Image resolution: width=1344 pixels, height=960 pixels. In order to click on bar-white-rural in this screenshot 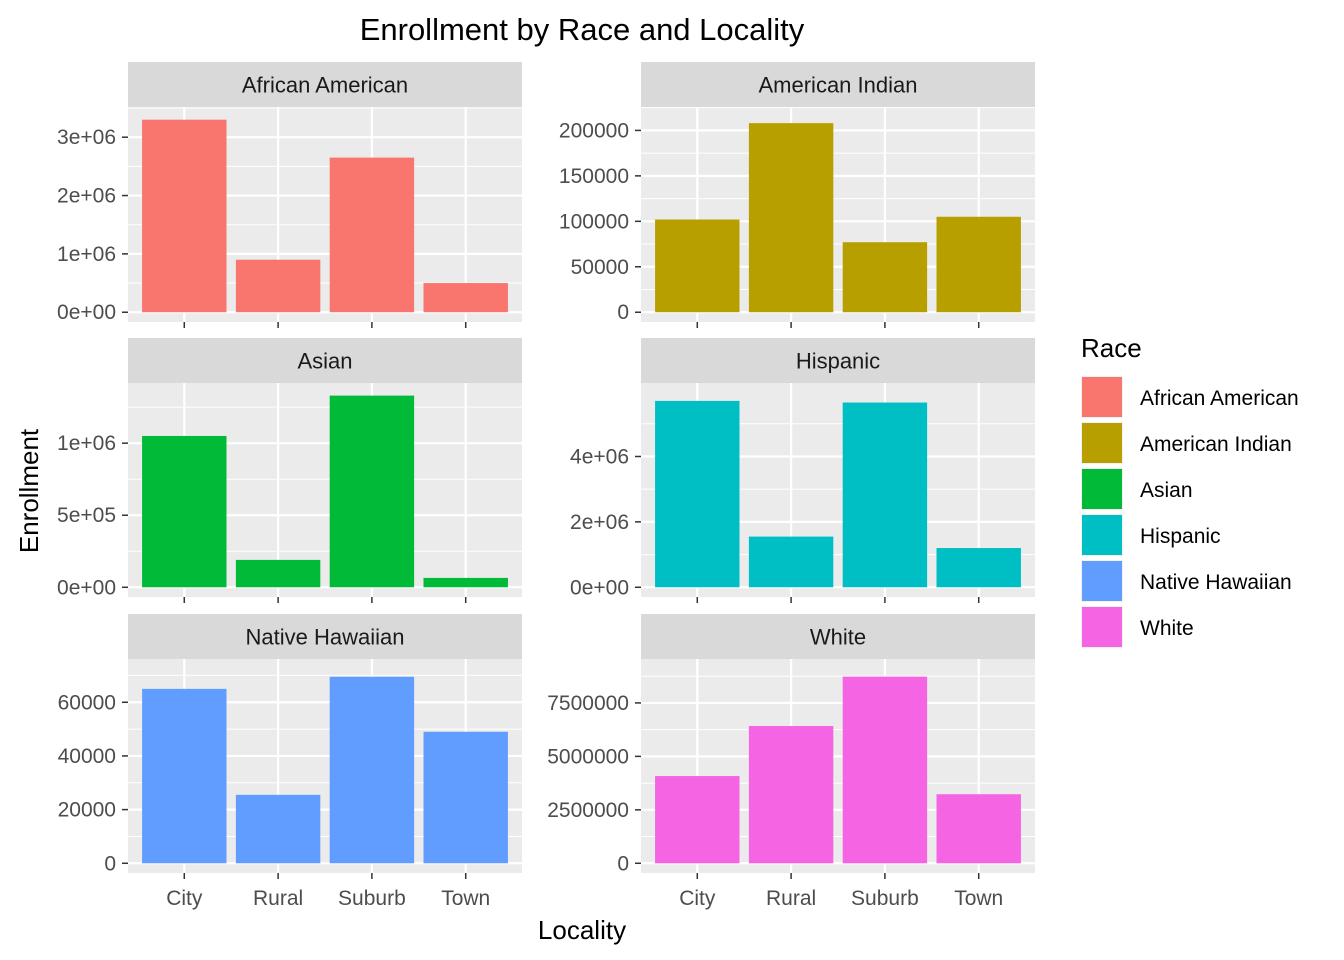, I will do `click(791, 795)`.